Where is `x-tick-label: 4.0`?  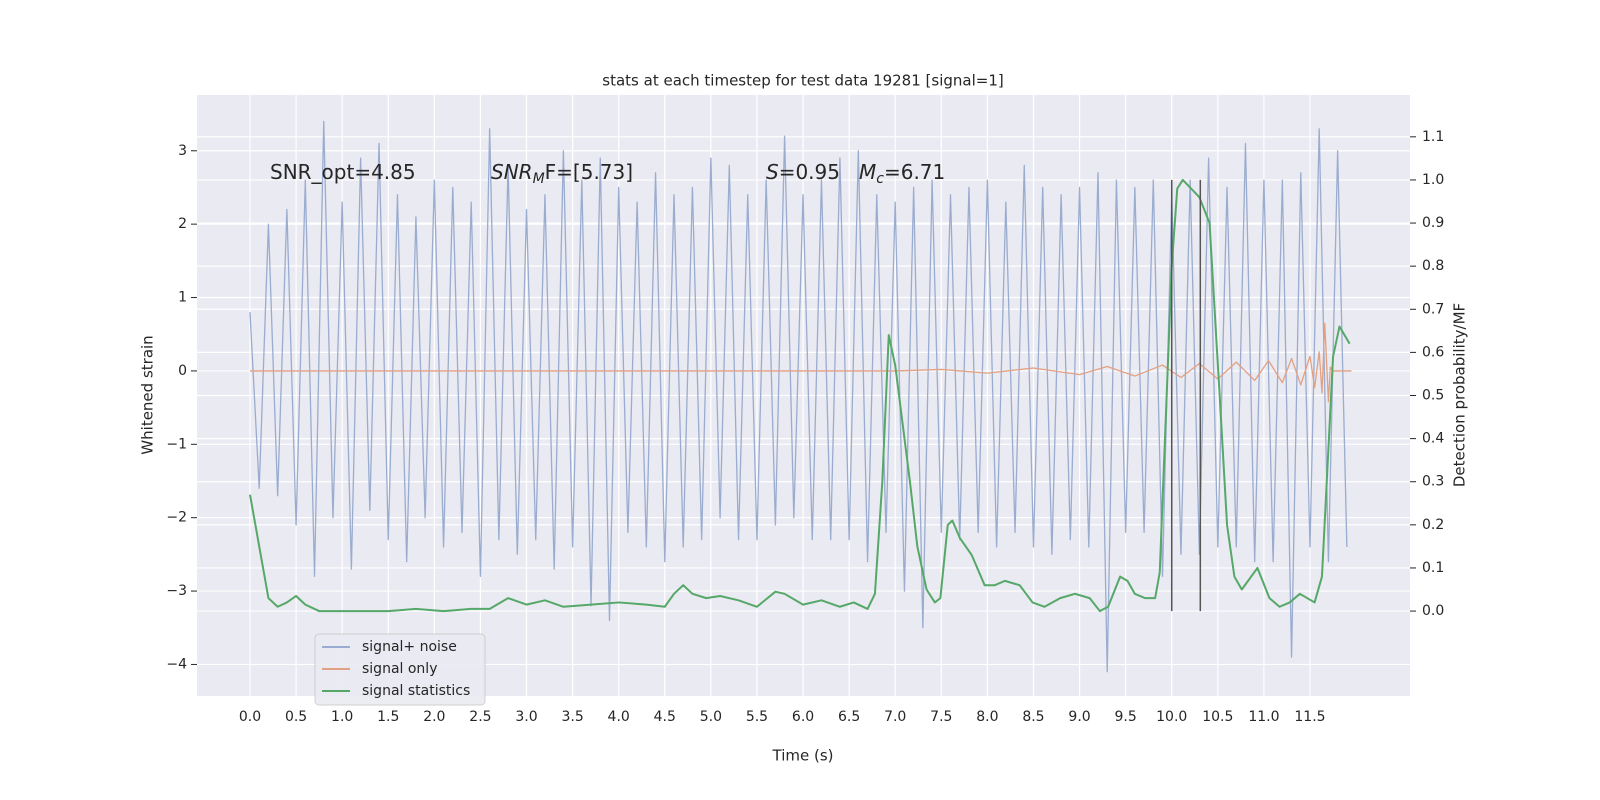 x-tick-label: 4.0 is located at coordinates (619, 717).